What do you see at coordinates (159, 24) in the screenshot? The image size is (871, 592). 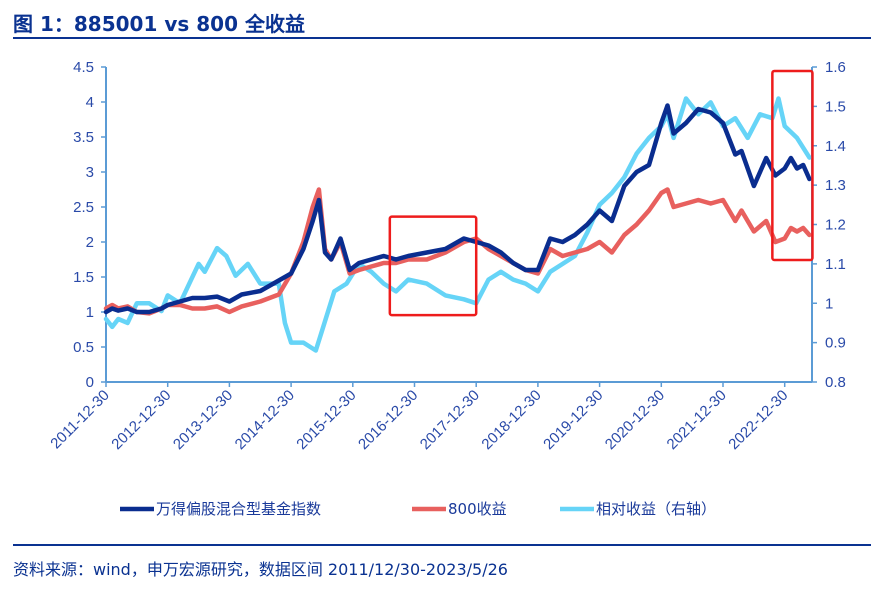 I see `chart-title: 图 1：885001 vs 800 全收益` at bounding box center [159, 24].